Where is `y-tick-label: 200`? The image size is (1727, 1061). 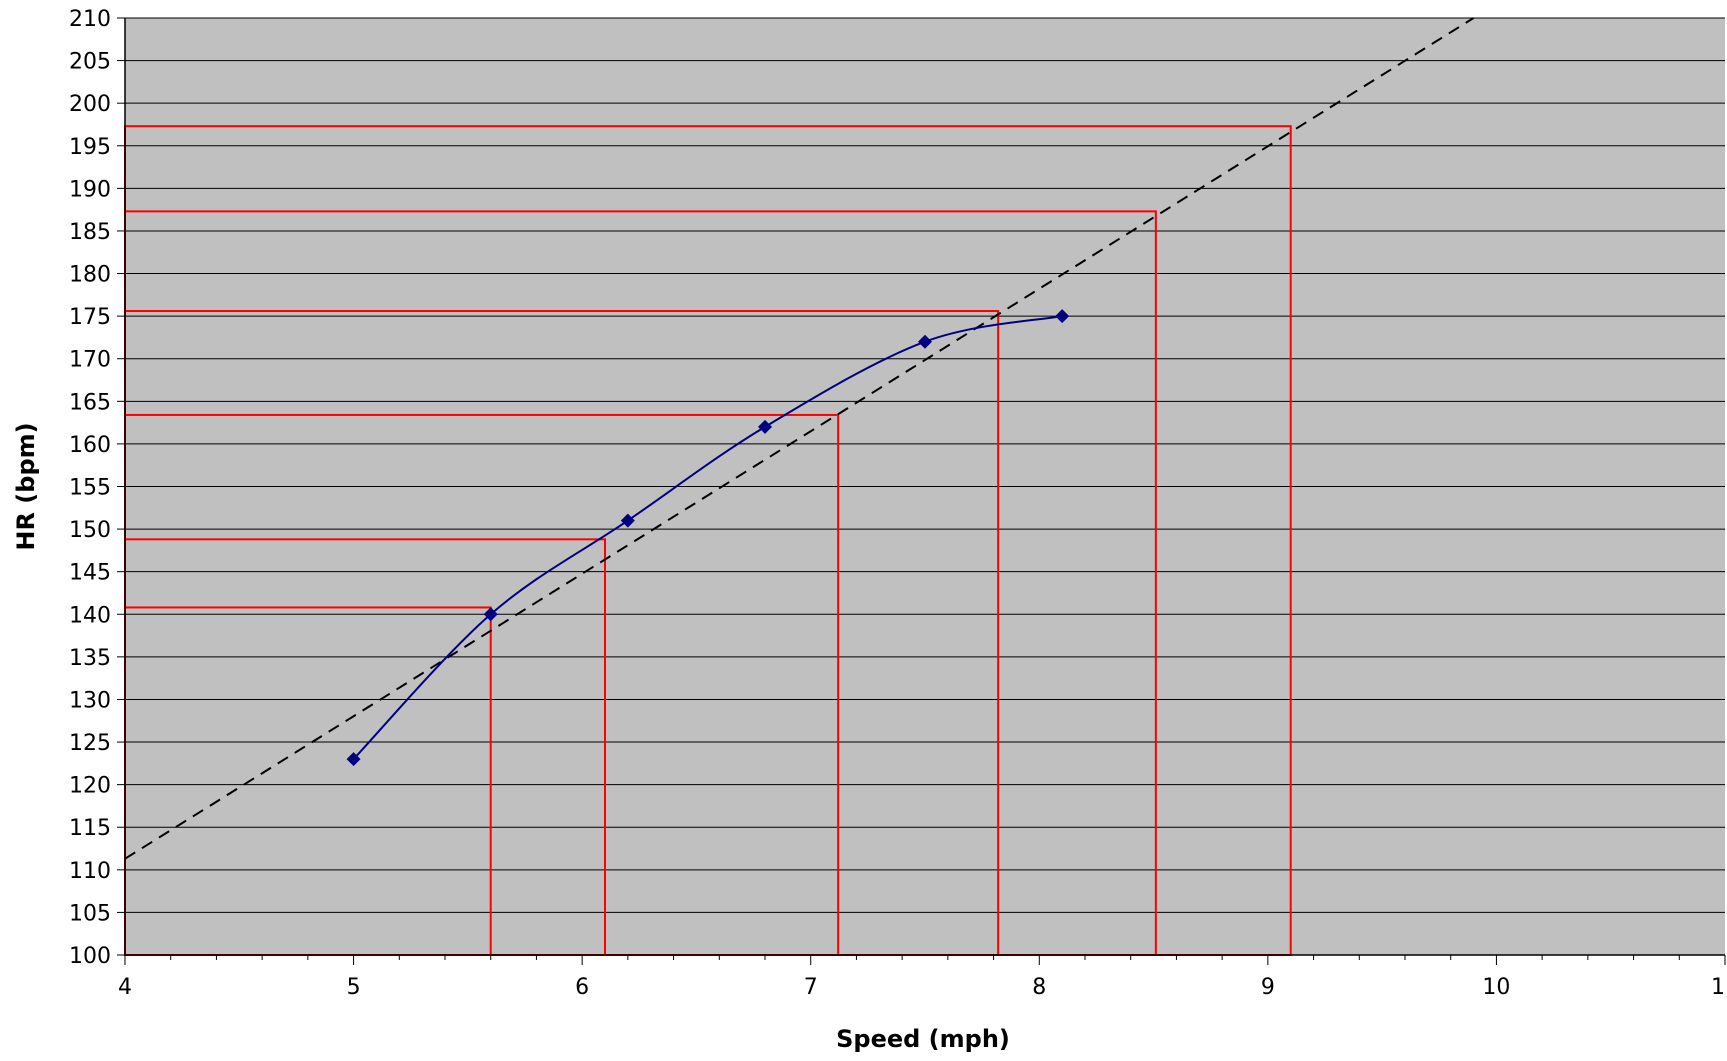
y-tick-label: 200 is located at coordinates (90, 104).